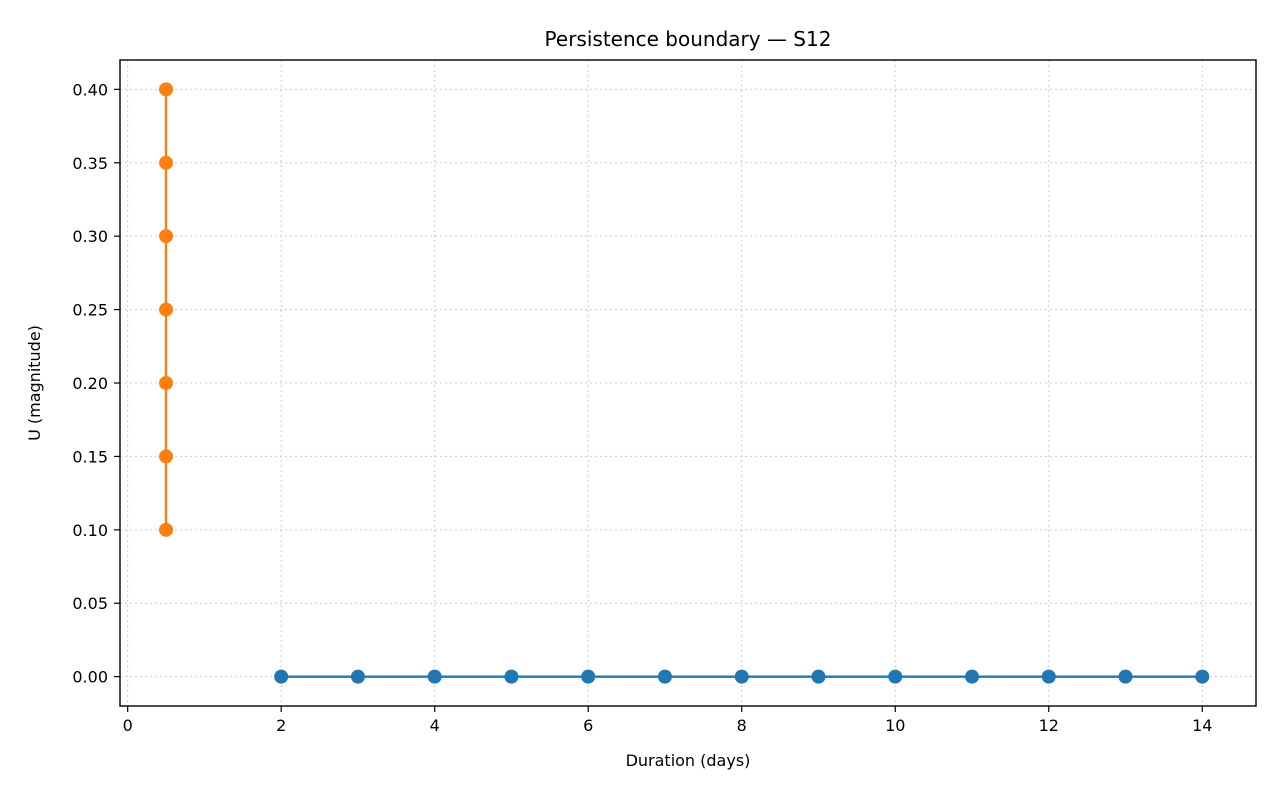 This screenshot has height=800, width=1280. Describe the element at coordinates (128, 725) in the screenshot. I see `x-tick-label: 0` at that location.